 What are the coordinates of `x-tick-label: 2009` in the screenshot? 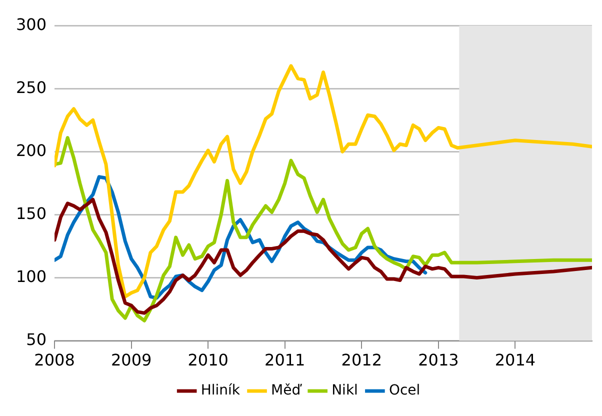 It's located at (131, 360).